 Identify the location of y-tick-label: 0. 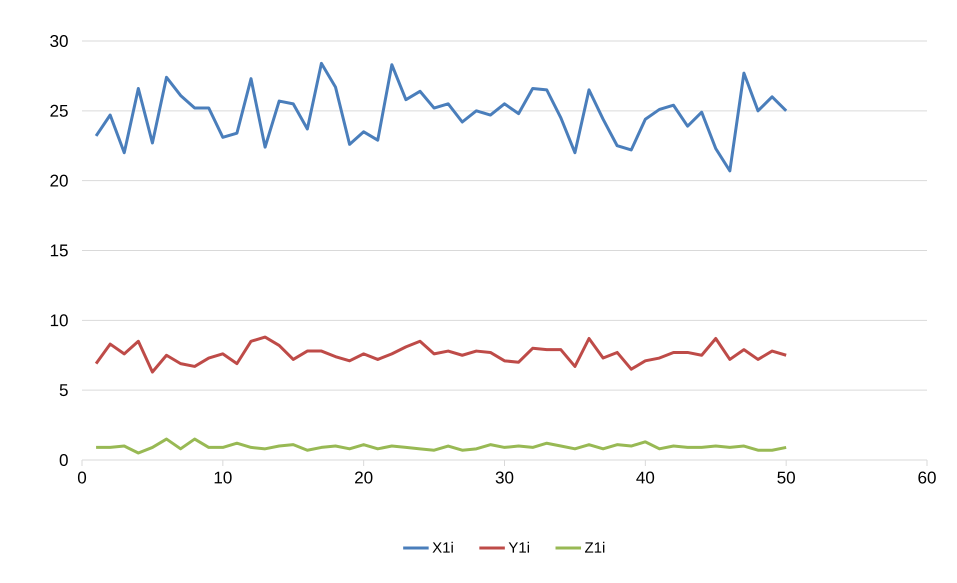
(64, 460).